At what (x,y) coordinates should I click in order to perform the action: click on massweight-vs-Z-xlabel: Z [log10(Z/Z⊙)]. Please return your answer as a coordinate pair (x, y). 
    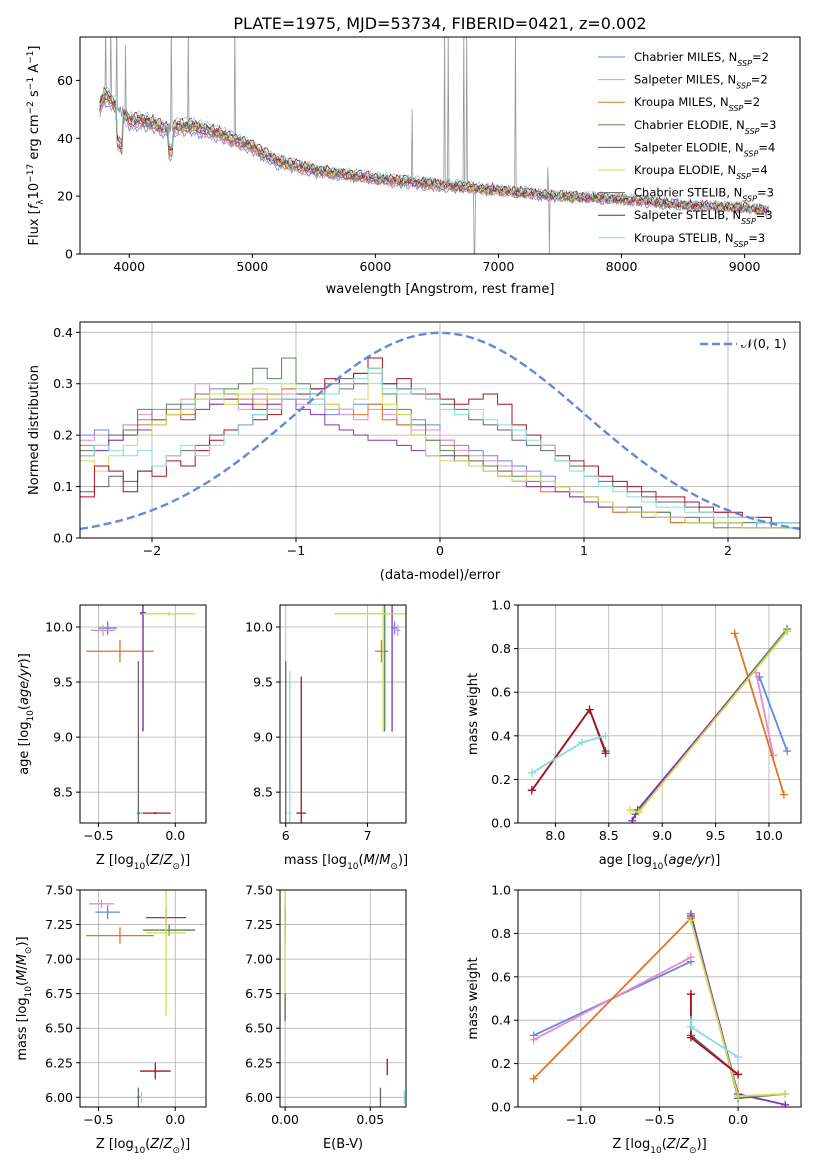
    Looking at the image, I should click on (659, 1146).